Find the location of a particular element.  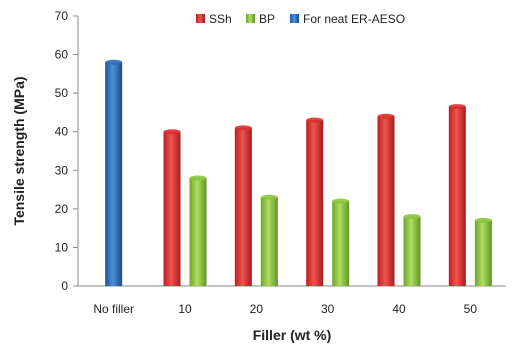

y-axis-title: Tensile strength (MPa) is located at coordinates (19, 150).